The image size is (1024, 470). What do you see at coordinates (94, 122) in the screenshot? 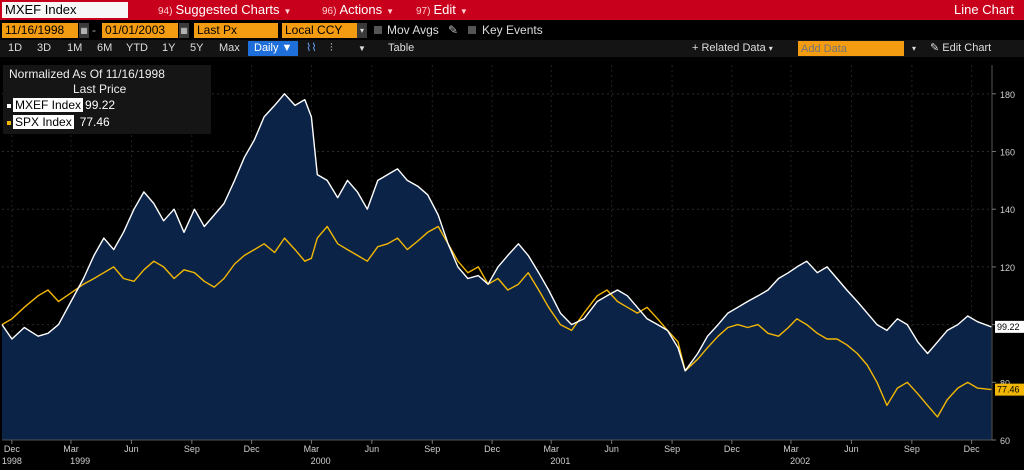
I see `legend-series-value: 77.46` at bounding box center [94, 122].